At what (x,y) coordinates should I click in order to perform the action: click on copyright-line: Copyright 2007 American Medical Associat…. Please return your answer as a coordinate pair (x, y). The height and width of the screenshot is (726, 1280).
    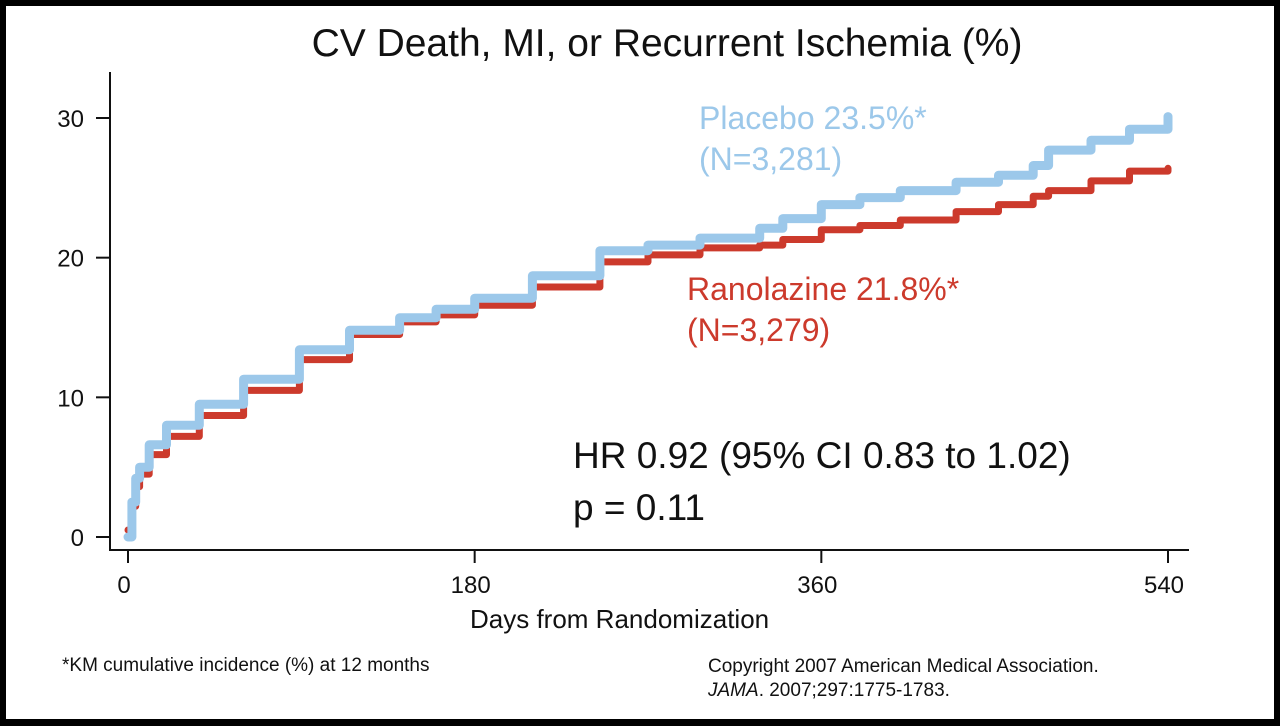
    Looking at the image, I should click on (903, 666).